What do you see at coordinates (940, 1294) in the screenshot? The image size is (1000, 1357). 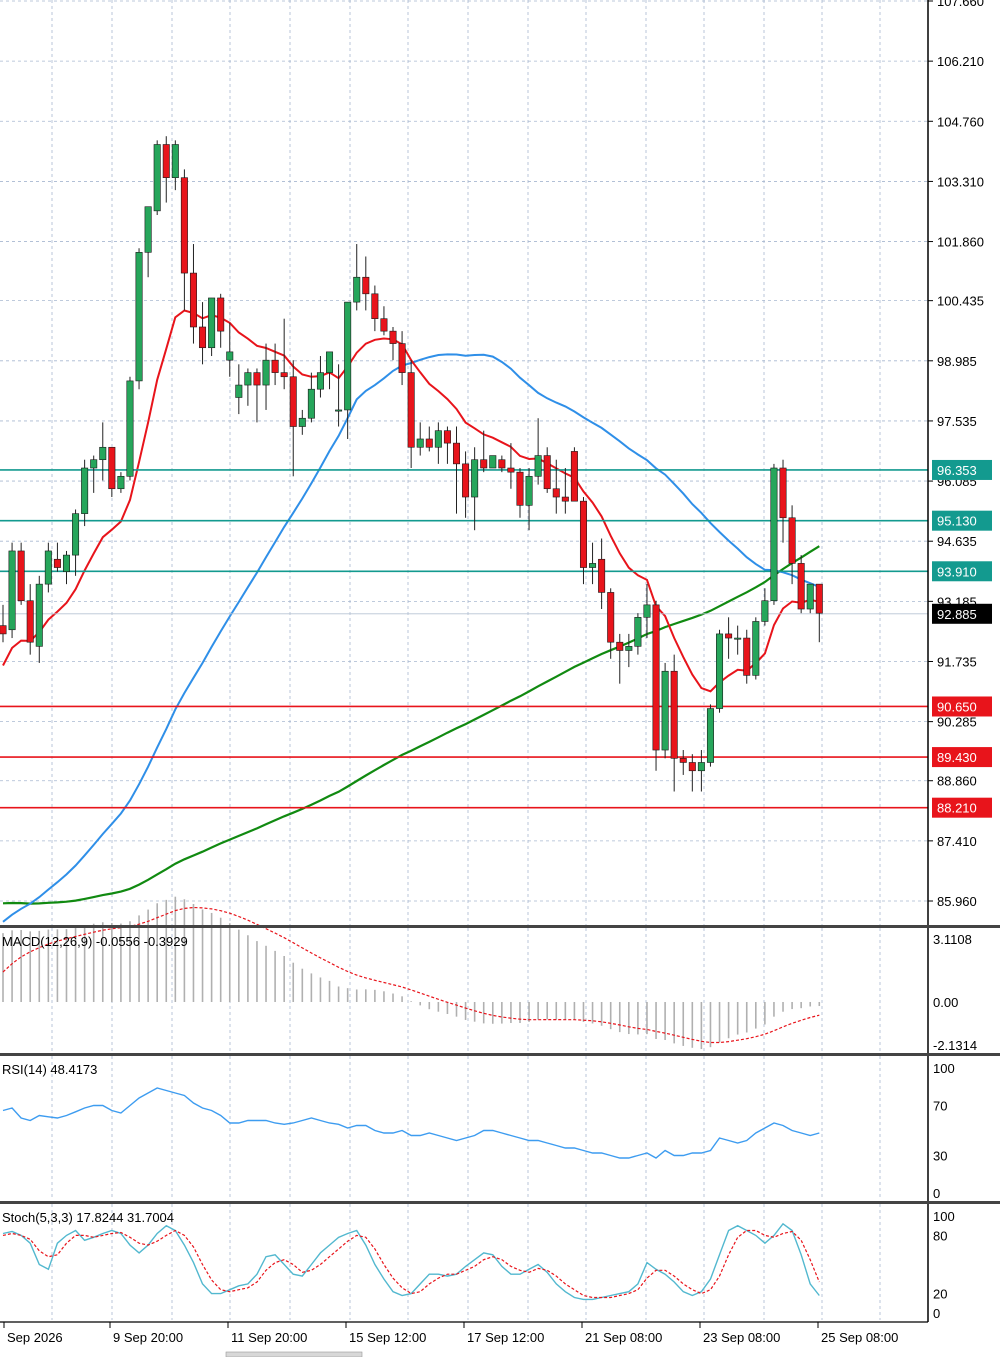 I see `stoch-tick-label: 20` at bounding box center [940, 1294].